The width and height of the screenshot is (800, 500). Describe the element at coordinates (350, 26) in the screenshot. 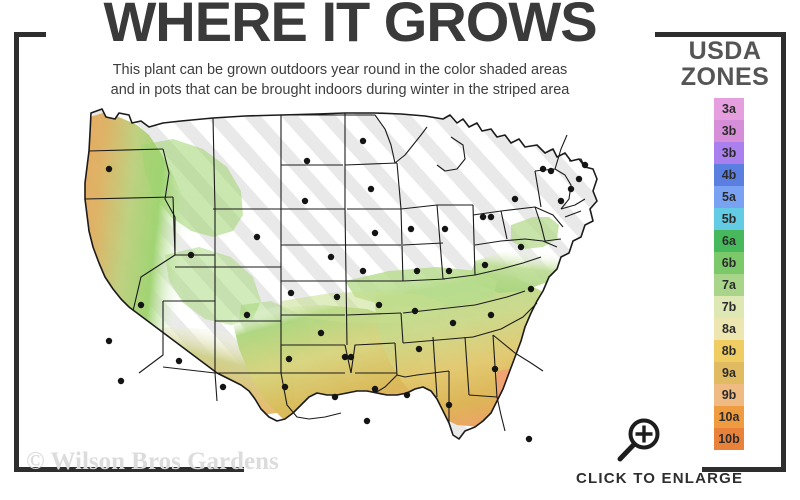

I see `page-title: WHERE IT GROWS` at that location.